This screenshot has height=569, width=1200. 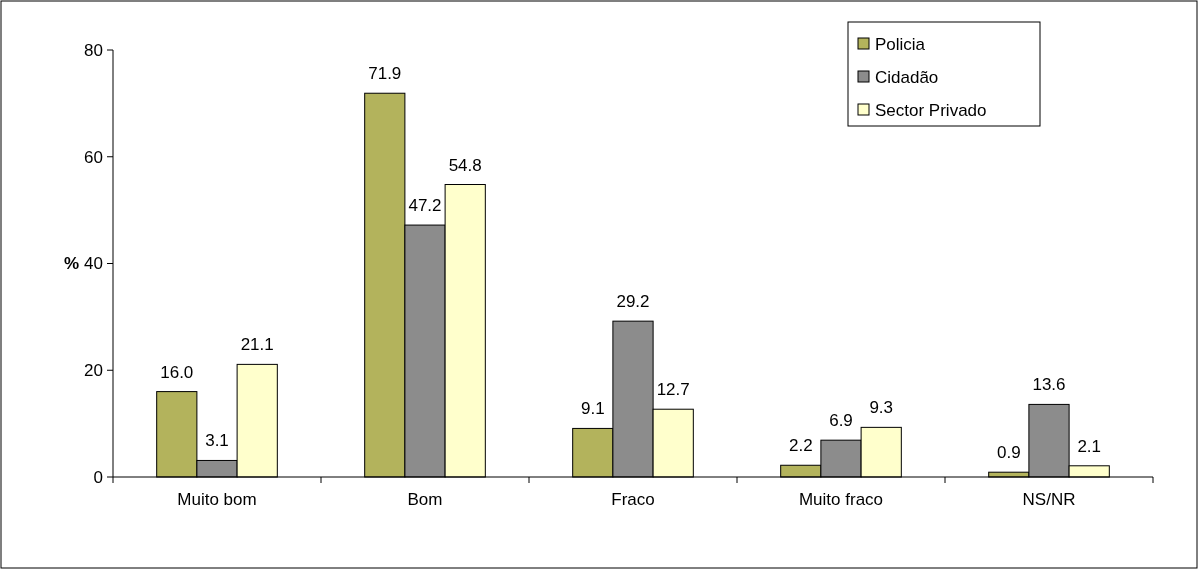 I want to click on data-label: 9.1, so click(x=592, y=409).